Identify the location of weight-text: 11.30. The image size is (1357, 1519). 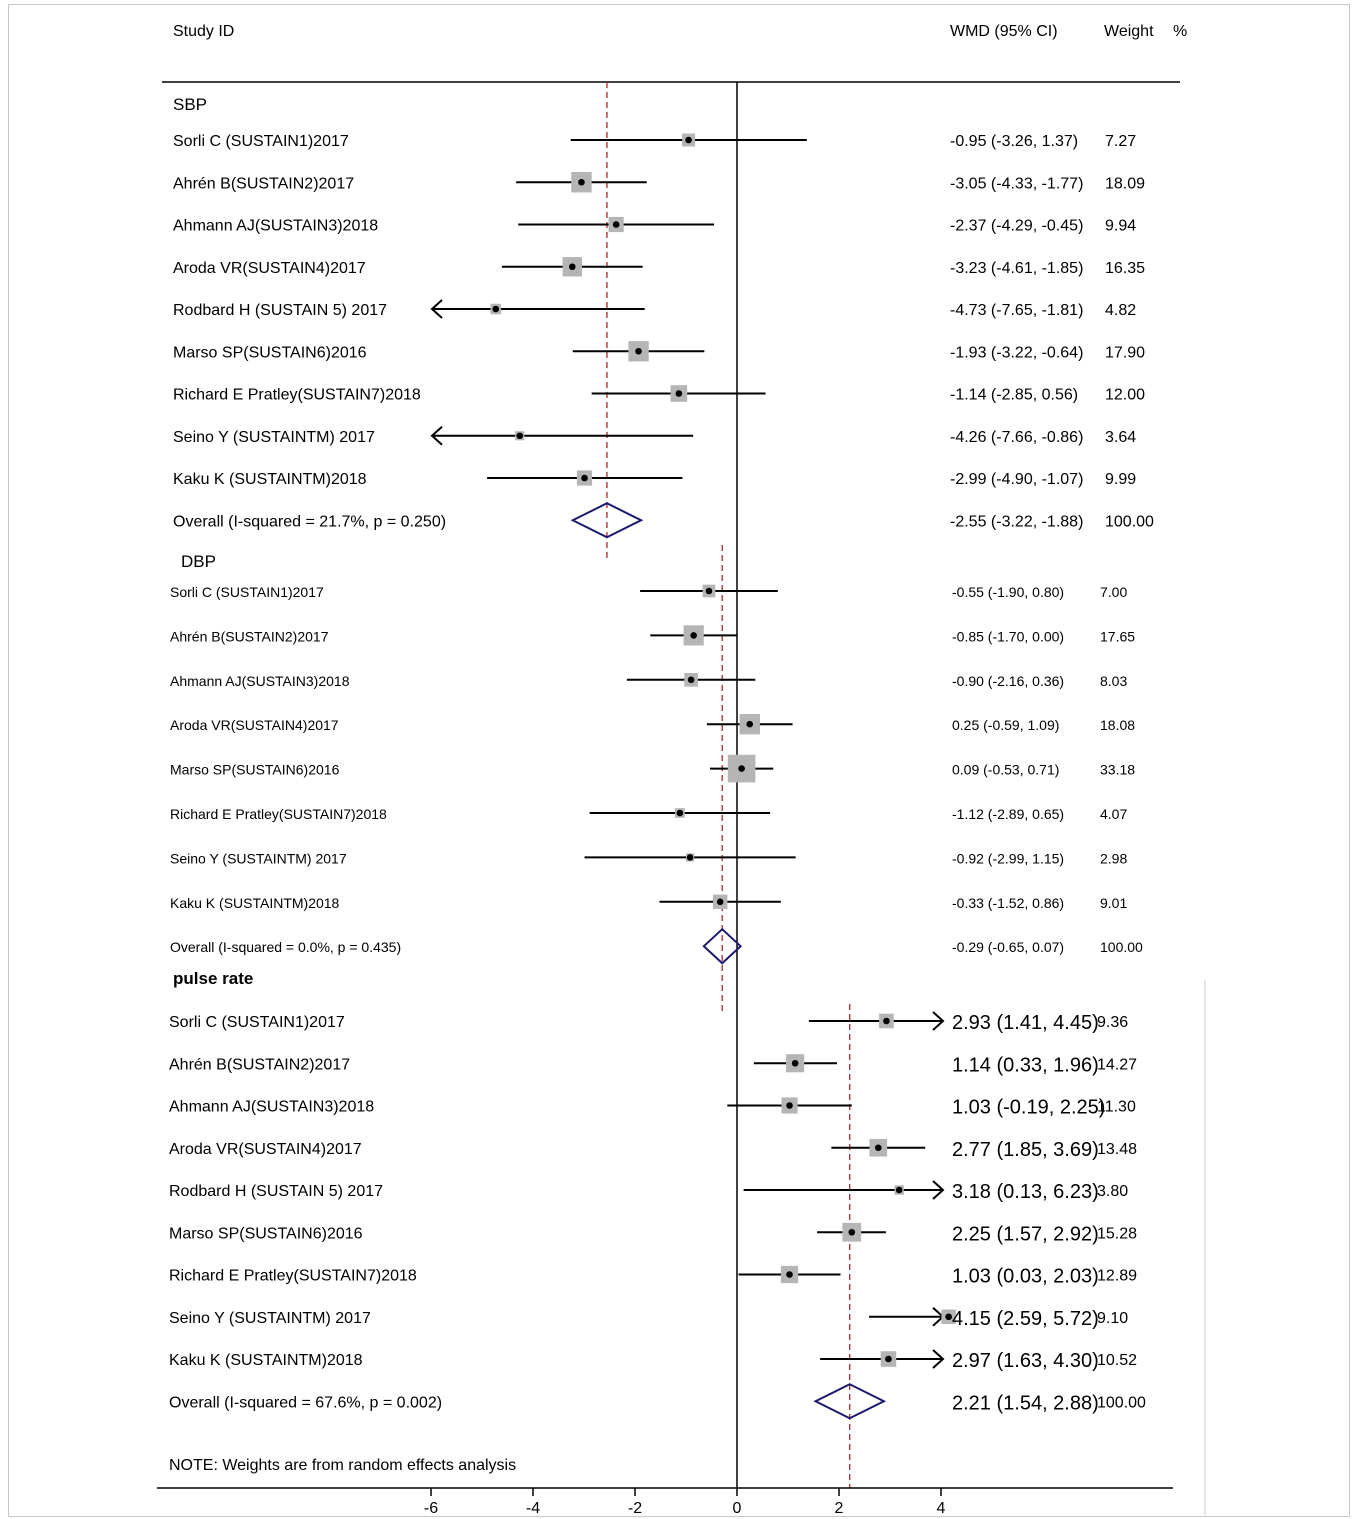
(1116, 1107).